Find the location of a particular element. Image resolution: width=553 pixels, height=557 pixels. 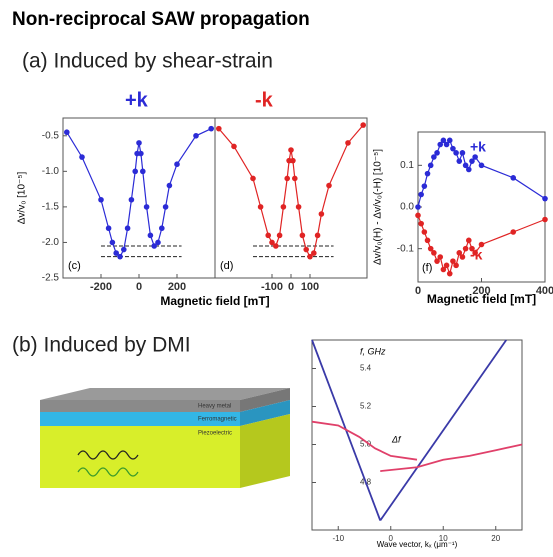

layer-label: Ferromagnetic is located at coordinates (217, 420).